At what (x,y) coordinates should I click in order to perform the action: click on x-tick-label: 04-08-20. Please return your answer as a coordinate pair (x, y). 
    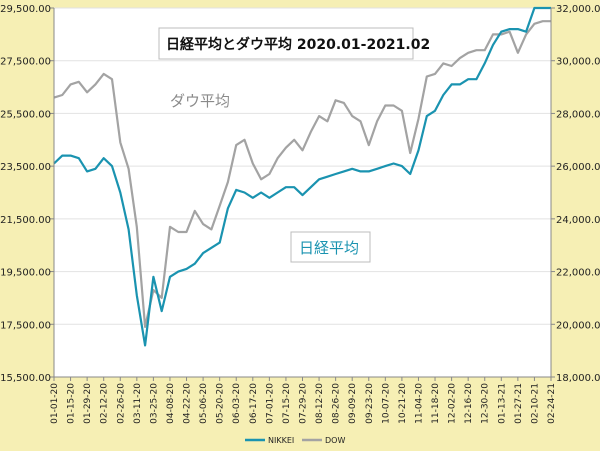
    Looking at the image, I should click on (171, 403).